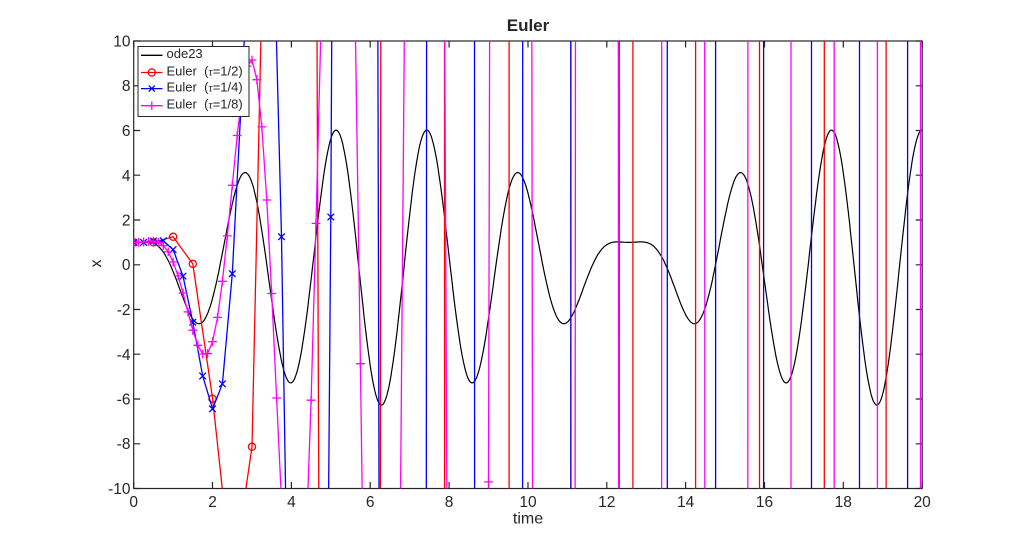 The width and height of the screenshot is (1020, 550). I want to click on svg-text: -2, so click(124, 310).